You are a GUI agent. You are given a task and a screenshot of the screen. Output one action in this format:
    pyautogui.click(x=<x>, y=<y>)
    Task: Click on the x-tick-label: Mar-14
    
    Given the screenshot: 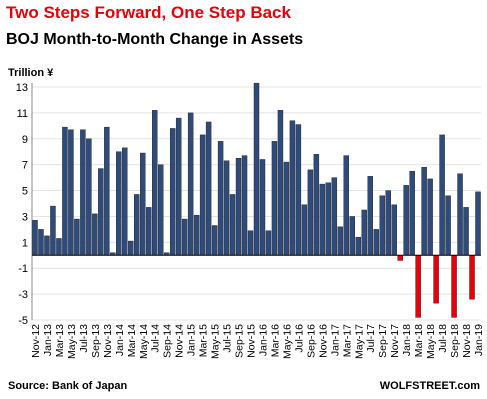 What is the action you would take?
    pyautogui.click(x=132, y=340)
    